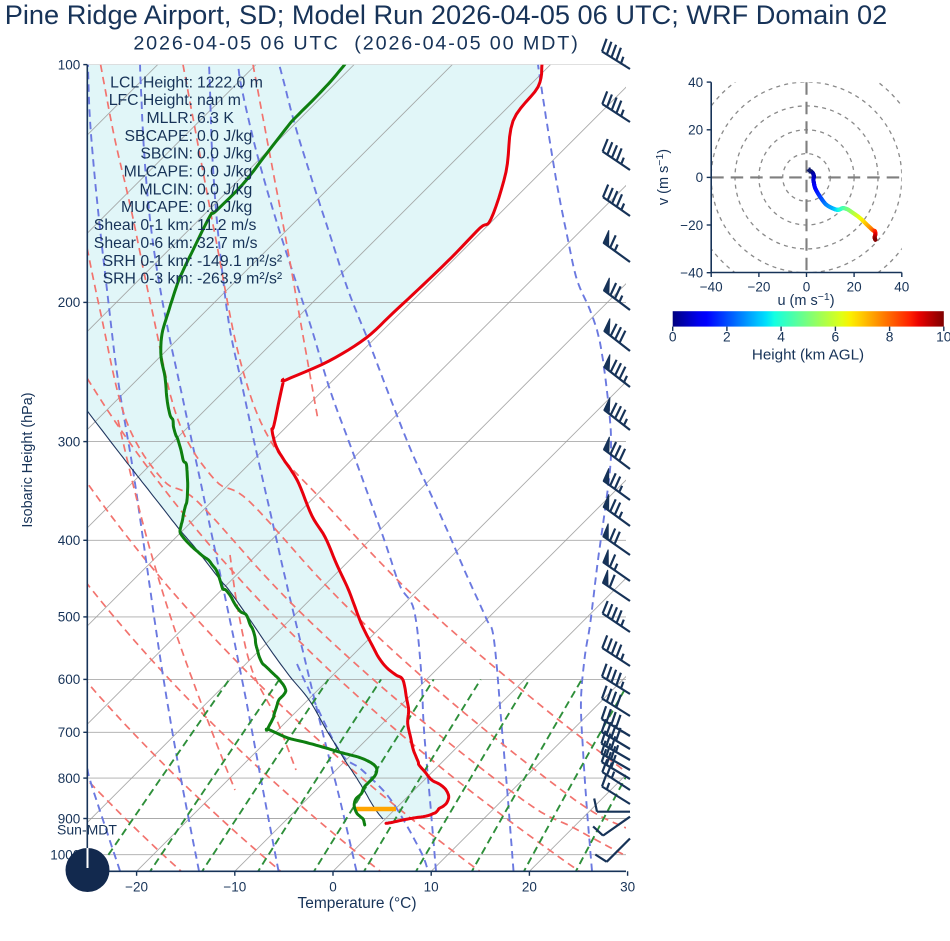  I want to click on svg-text: Shear 0-1 km:, so click(143, 225).